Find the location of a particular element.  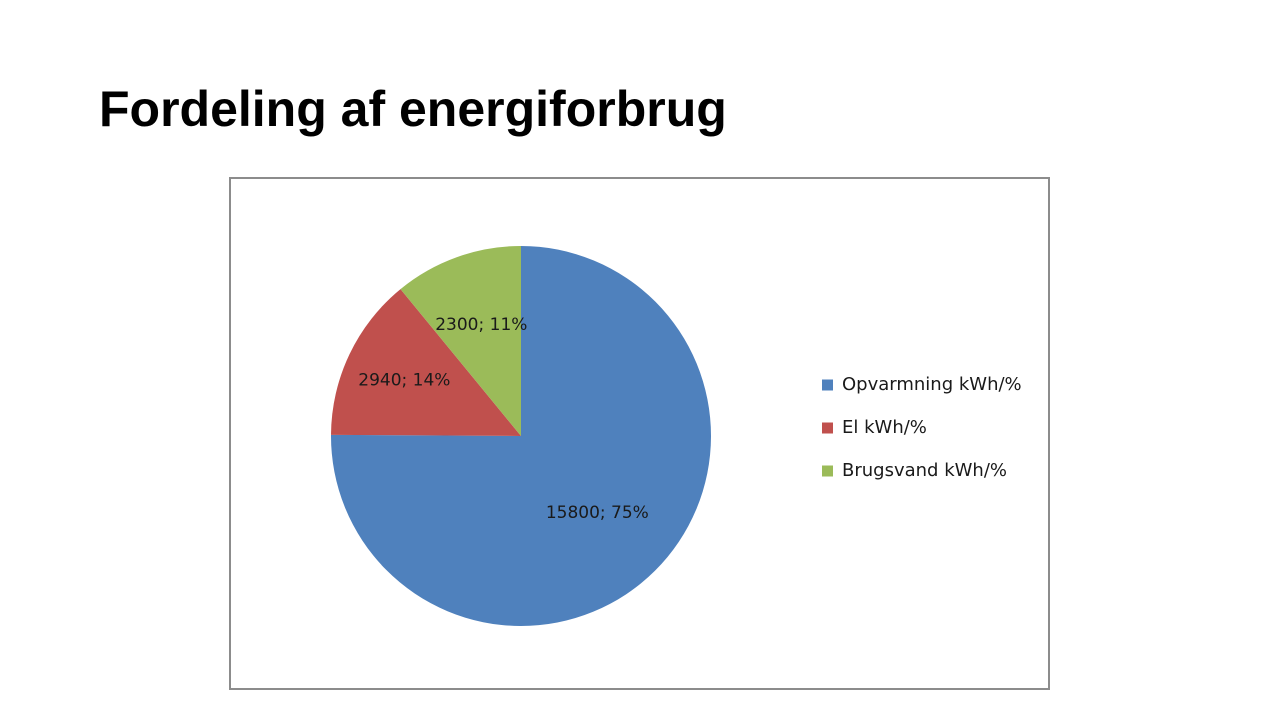

slide-title: Fordeling af energiforbrug is located at coordinates (413, 109).